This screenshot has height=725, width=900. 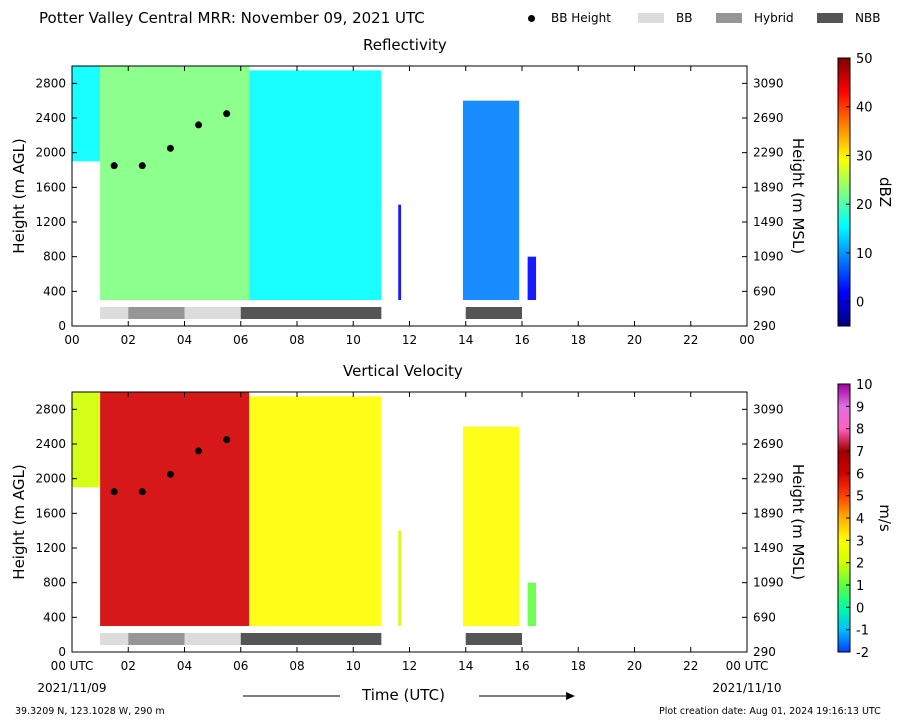 What do you see at coordinates (860, 430) in the screenshot?
I see `colorbar-tick-label: 8` at bounding box center [860, 430].